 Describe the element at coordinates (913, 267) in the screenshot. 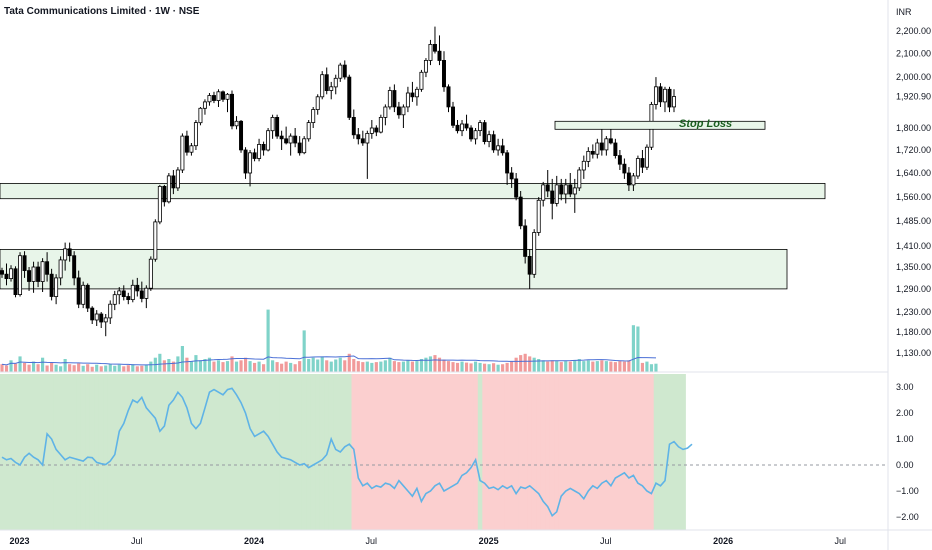

I see `price-tick-label: 1,350.00` at that location.